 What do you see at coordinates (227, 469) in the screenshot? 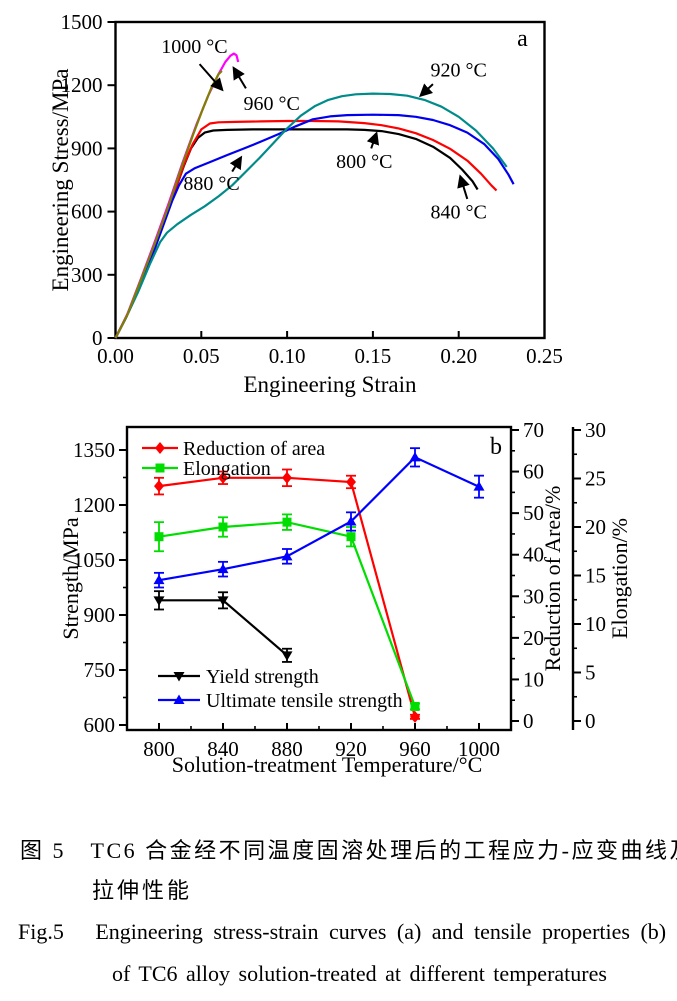
I see `legend-label: Elongation` at bounding box center [227, 469].